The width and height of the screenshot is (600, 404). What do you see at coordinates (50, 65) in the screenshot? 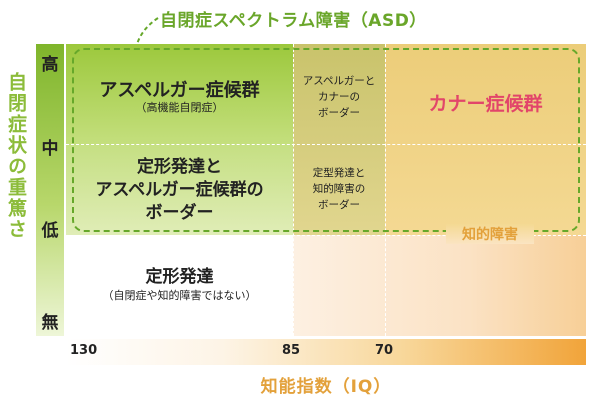
I see `y-tick-high: 高` at bounding box center [50, 65].